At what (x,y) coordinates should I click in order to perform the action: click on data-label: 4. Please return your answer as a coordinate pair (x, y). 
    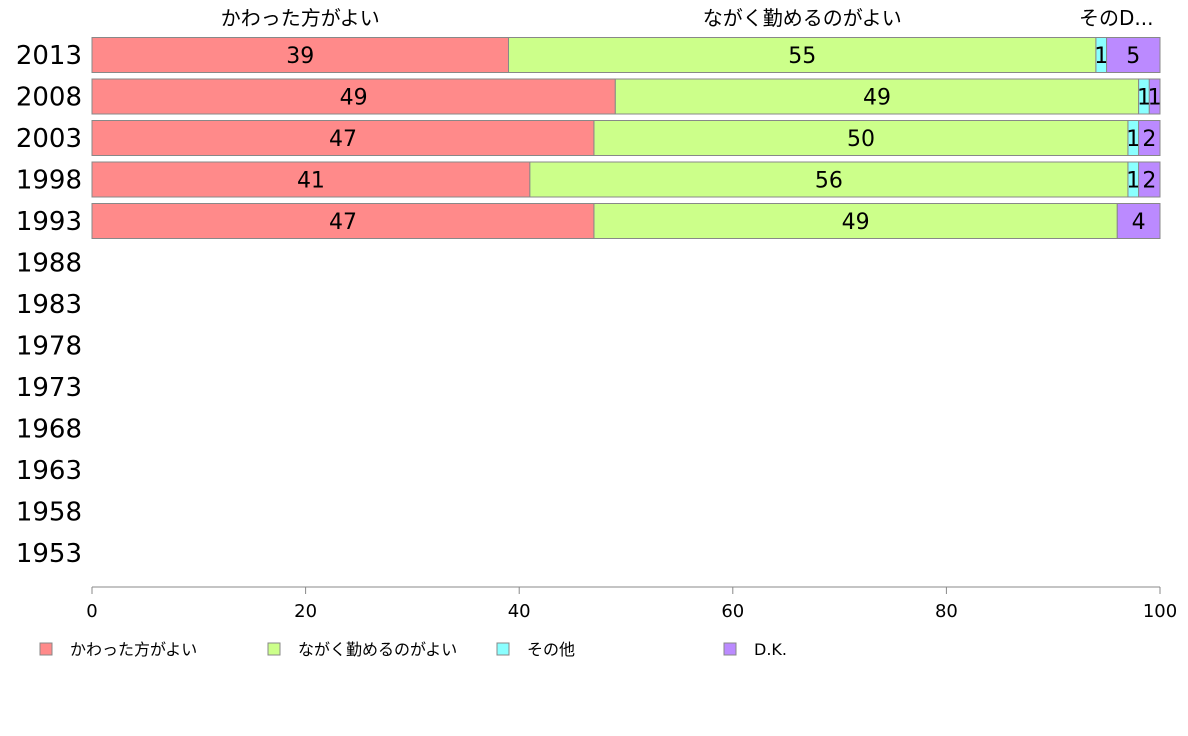
    Looking at the image, I should click on (1139, 222).